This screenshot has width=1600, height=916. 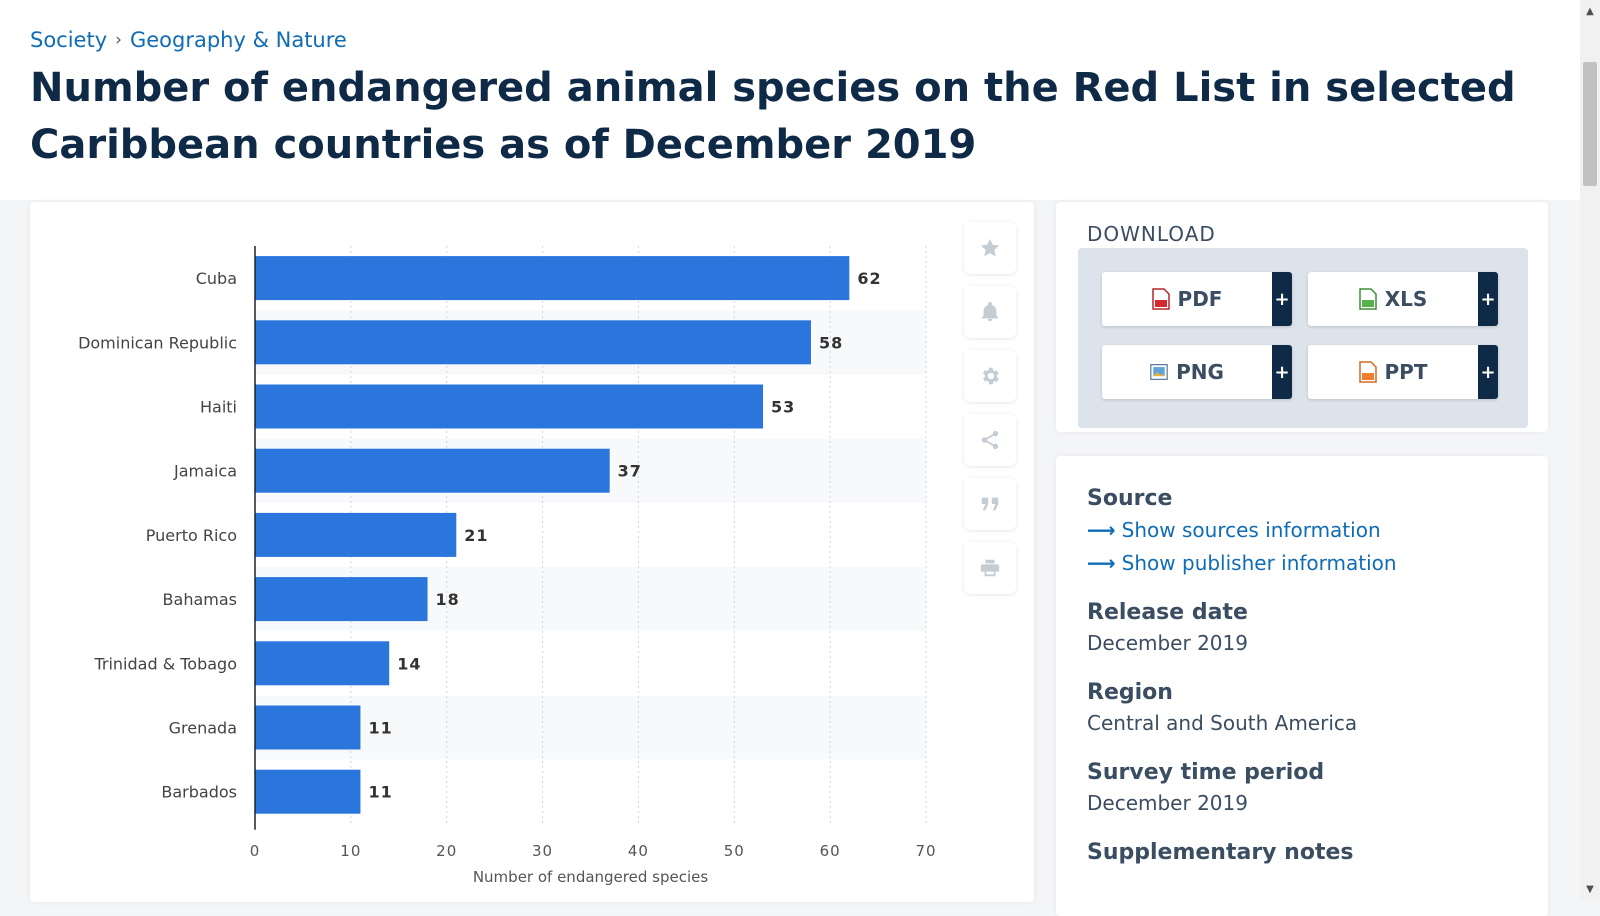 What do you see at coordinates (216, 278) in the screenshot?
I see `category-label: Cuba` at bounding box center [216, 278].